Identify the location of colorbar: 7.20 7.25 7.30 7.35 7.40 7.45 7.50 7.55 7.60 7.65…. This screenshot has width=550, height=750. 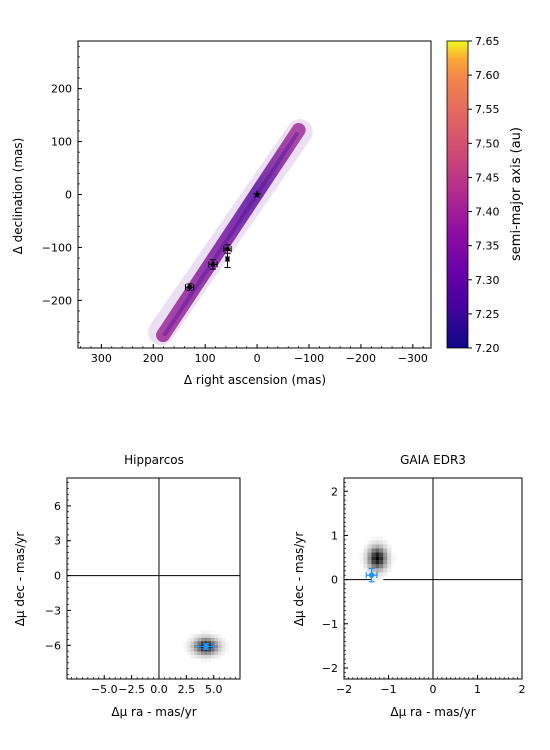
(485, 195).